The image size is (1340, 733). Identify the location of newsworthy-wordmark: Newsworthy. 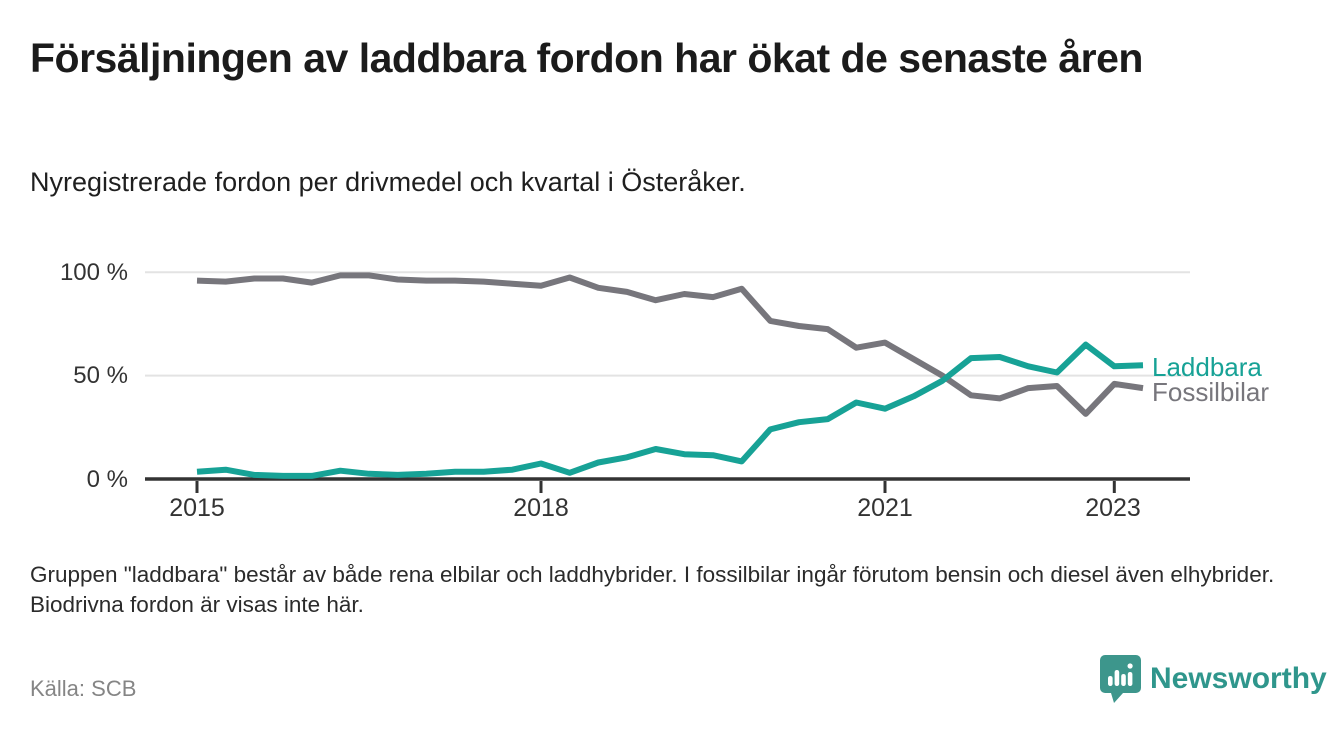
(1238, 678).